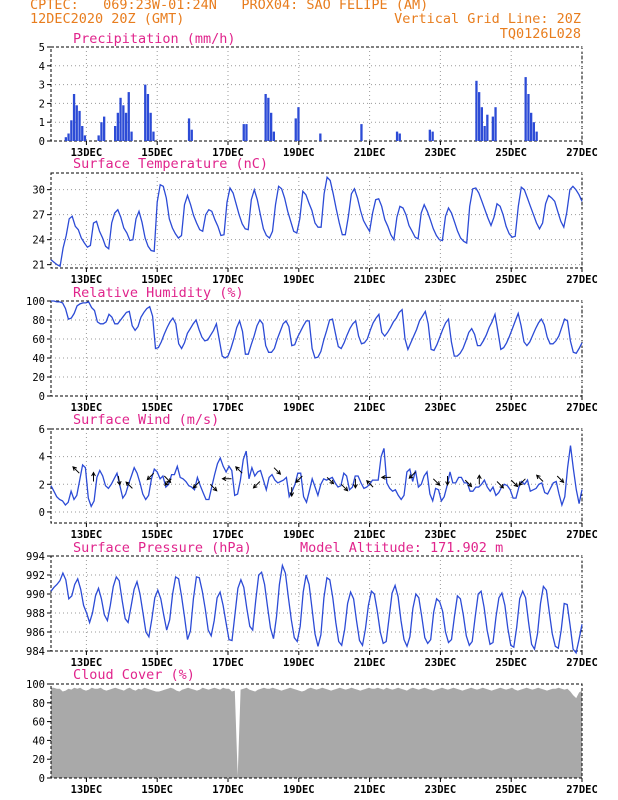 The height and width of the screenshot is (800, 618). Describe the element at coordinates (35, 595) in the screenshot. I see `y-tick-label: 990` at that location.